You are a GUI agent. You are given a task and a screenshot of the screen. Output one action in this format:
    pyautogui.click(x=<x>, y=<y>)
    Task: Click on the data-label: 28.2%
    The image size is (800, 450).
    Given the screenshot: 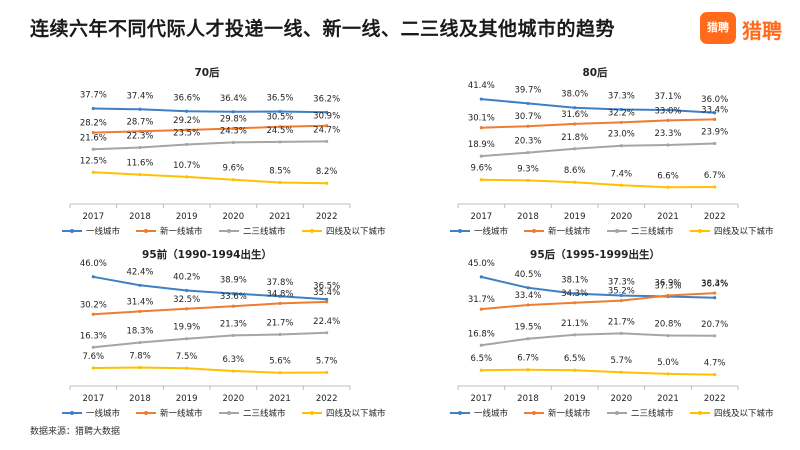 What is the action you would take?
    pyautogui.click(x=93, y=124)
    